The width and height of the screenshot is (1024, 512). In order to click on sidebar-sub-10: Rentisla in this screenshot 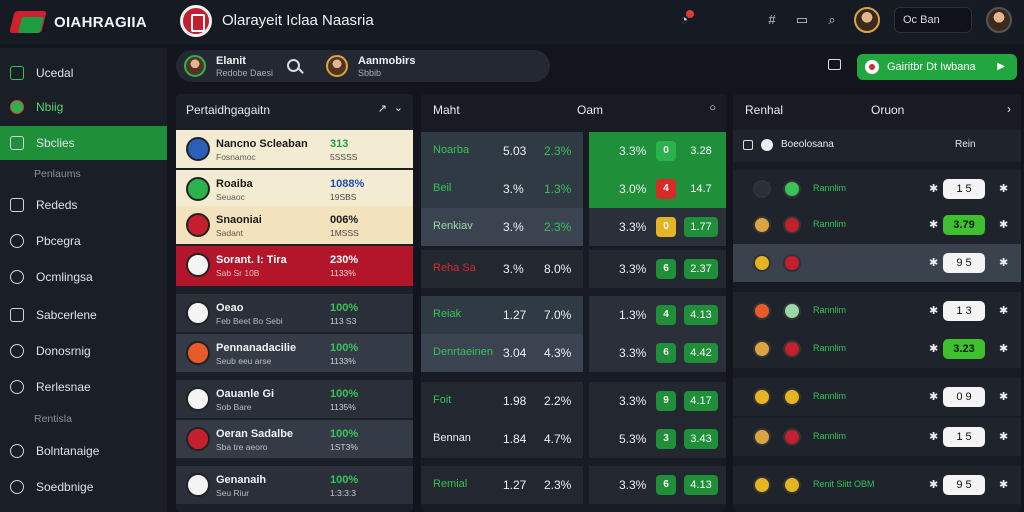, I will do `click(53, 419)`.